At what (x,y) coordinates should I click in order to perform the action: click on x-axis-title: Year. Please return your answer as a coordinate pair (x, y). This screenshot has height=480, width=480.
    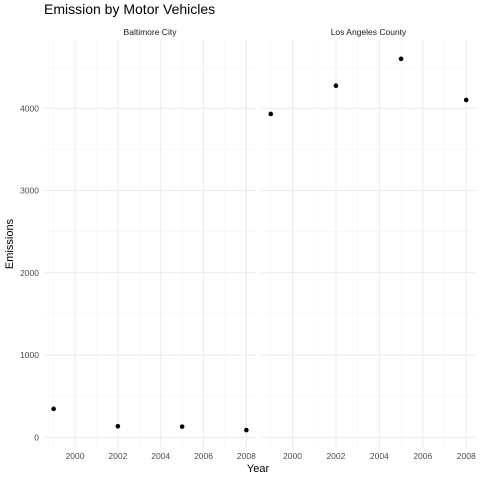
    Looking at the image, I should click on (258, 469).